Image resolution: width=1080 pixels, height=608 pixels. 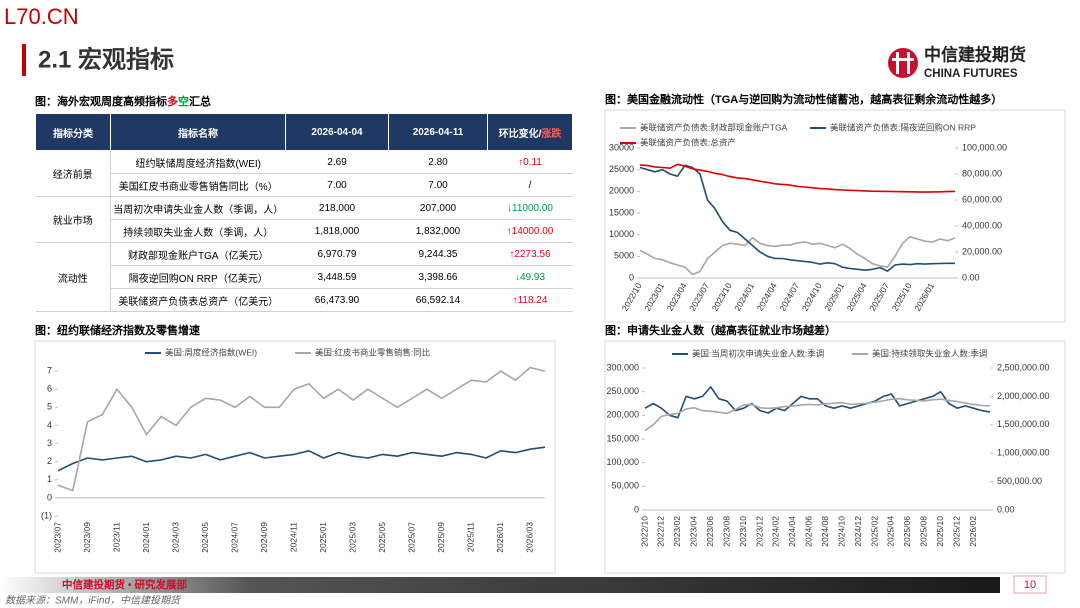 I want to click on x-tick-label: 2025/07, so click(x=879, y=297).